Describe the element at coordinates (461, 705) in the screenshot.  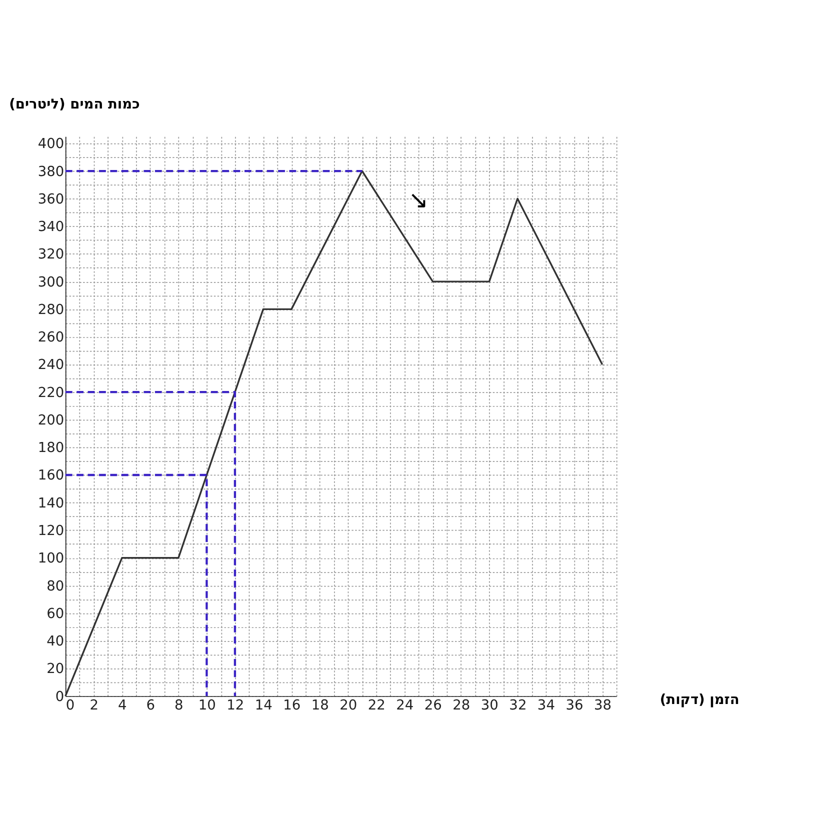
I see `x-tick-label: 28` at that location.